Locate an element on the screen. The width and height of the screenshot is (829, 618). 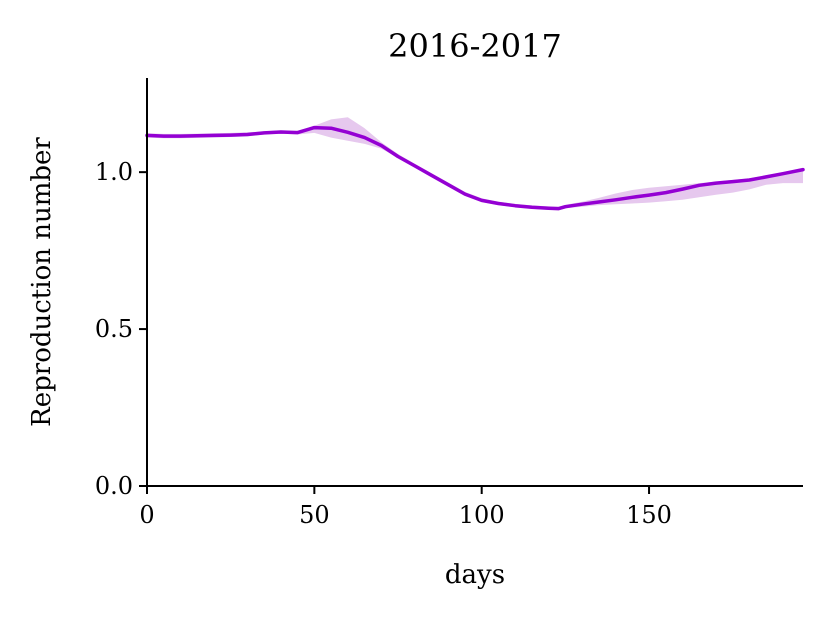
x-axis-label: days is located at coordinates (475, 575).